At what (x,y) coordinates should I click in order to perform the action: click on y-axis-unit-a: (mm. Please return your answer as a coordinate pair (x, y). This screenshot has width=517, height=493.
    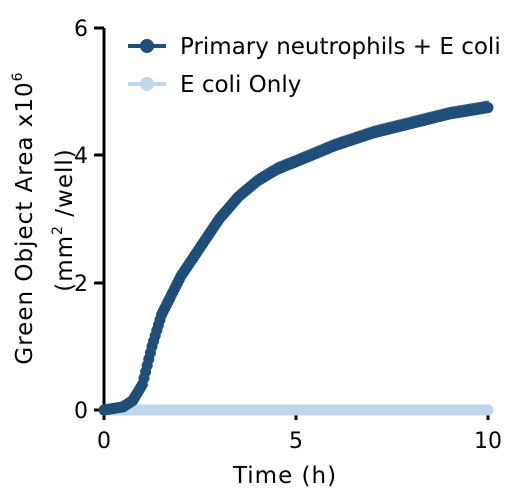
    Looking at the image, I should click on (65, 263).